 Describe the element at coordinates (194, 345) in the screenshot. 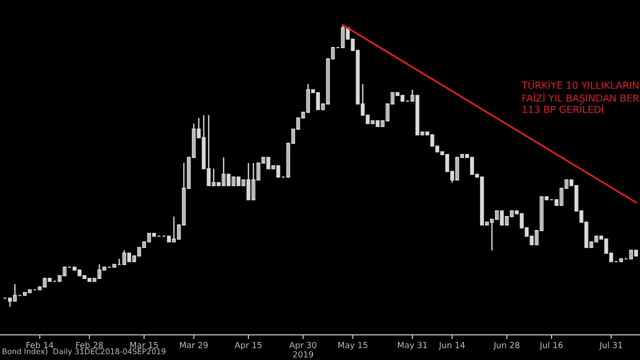

I see `x-tick-label: Mar 29` at that location.